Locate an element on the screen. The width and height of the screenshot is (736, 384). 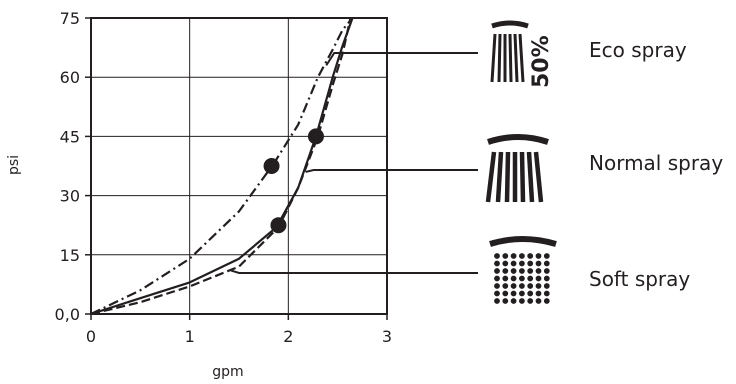
legend-label-normal: Normal spray is located at coordinates (656, 163).